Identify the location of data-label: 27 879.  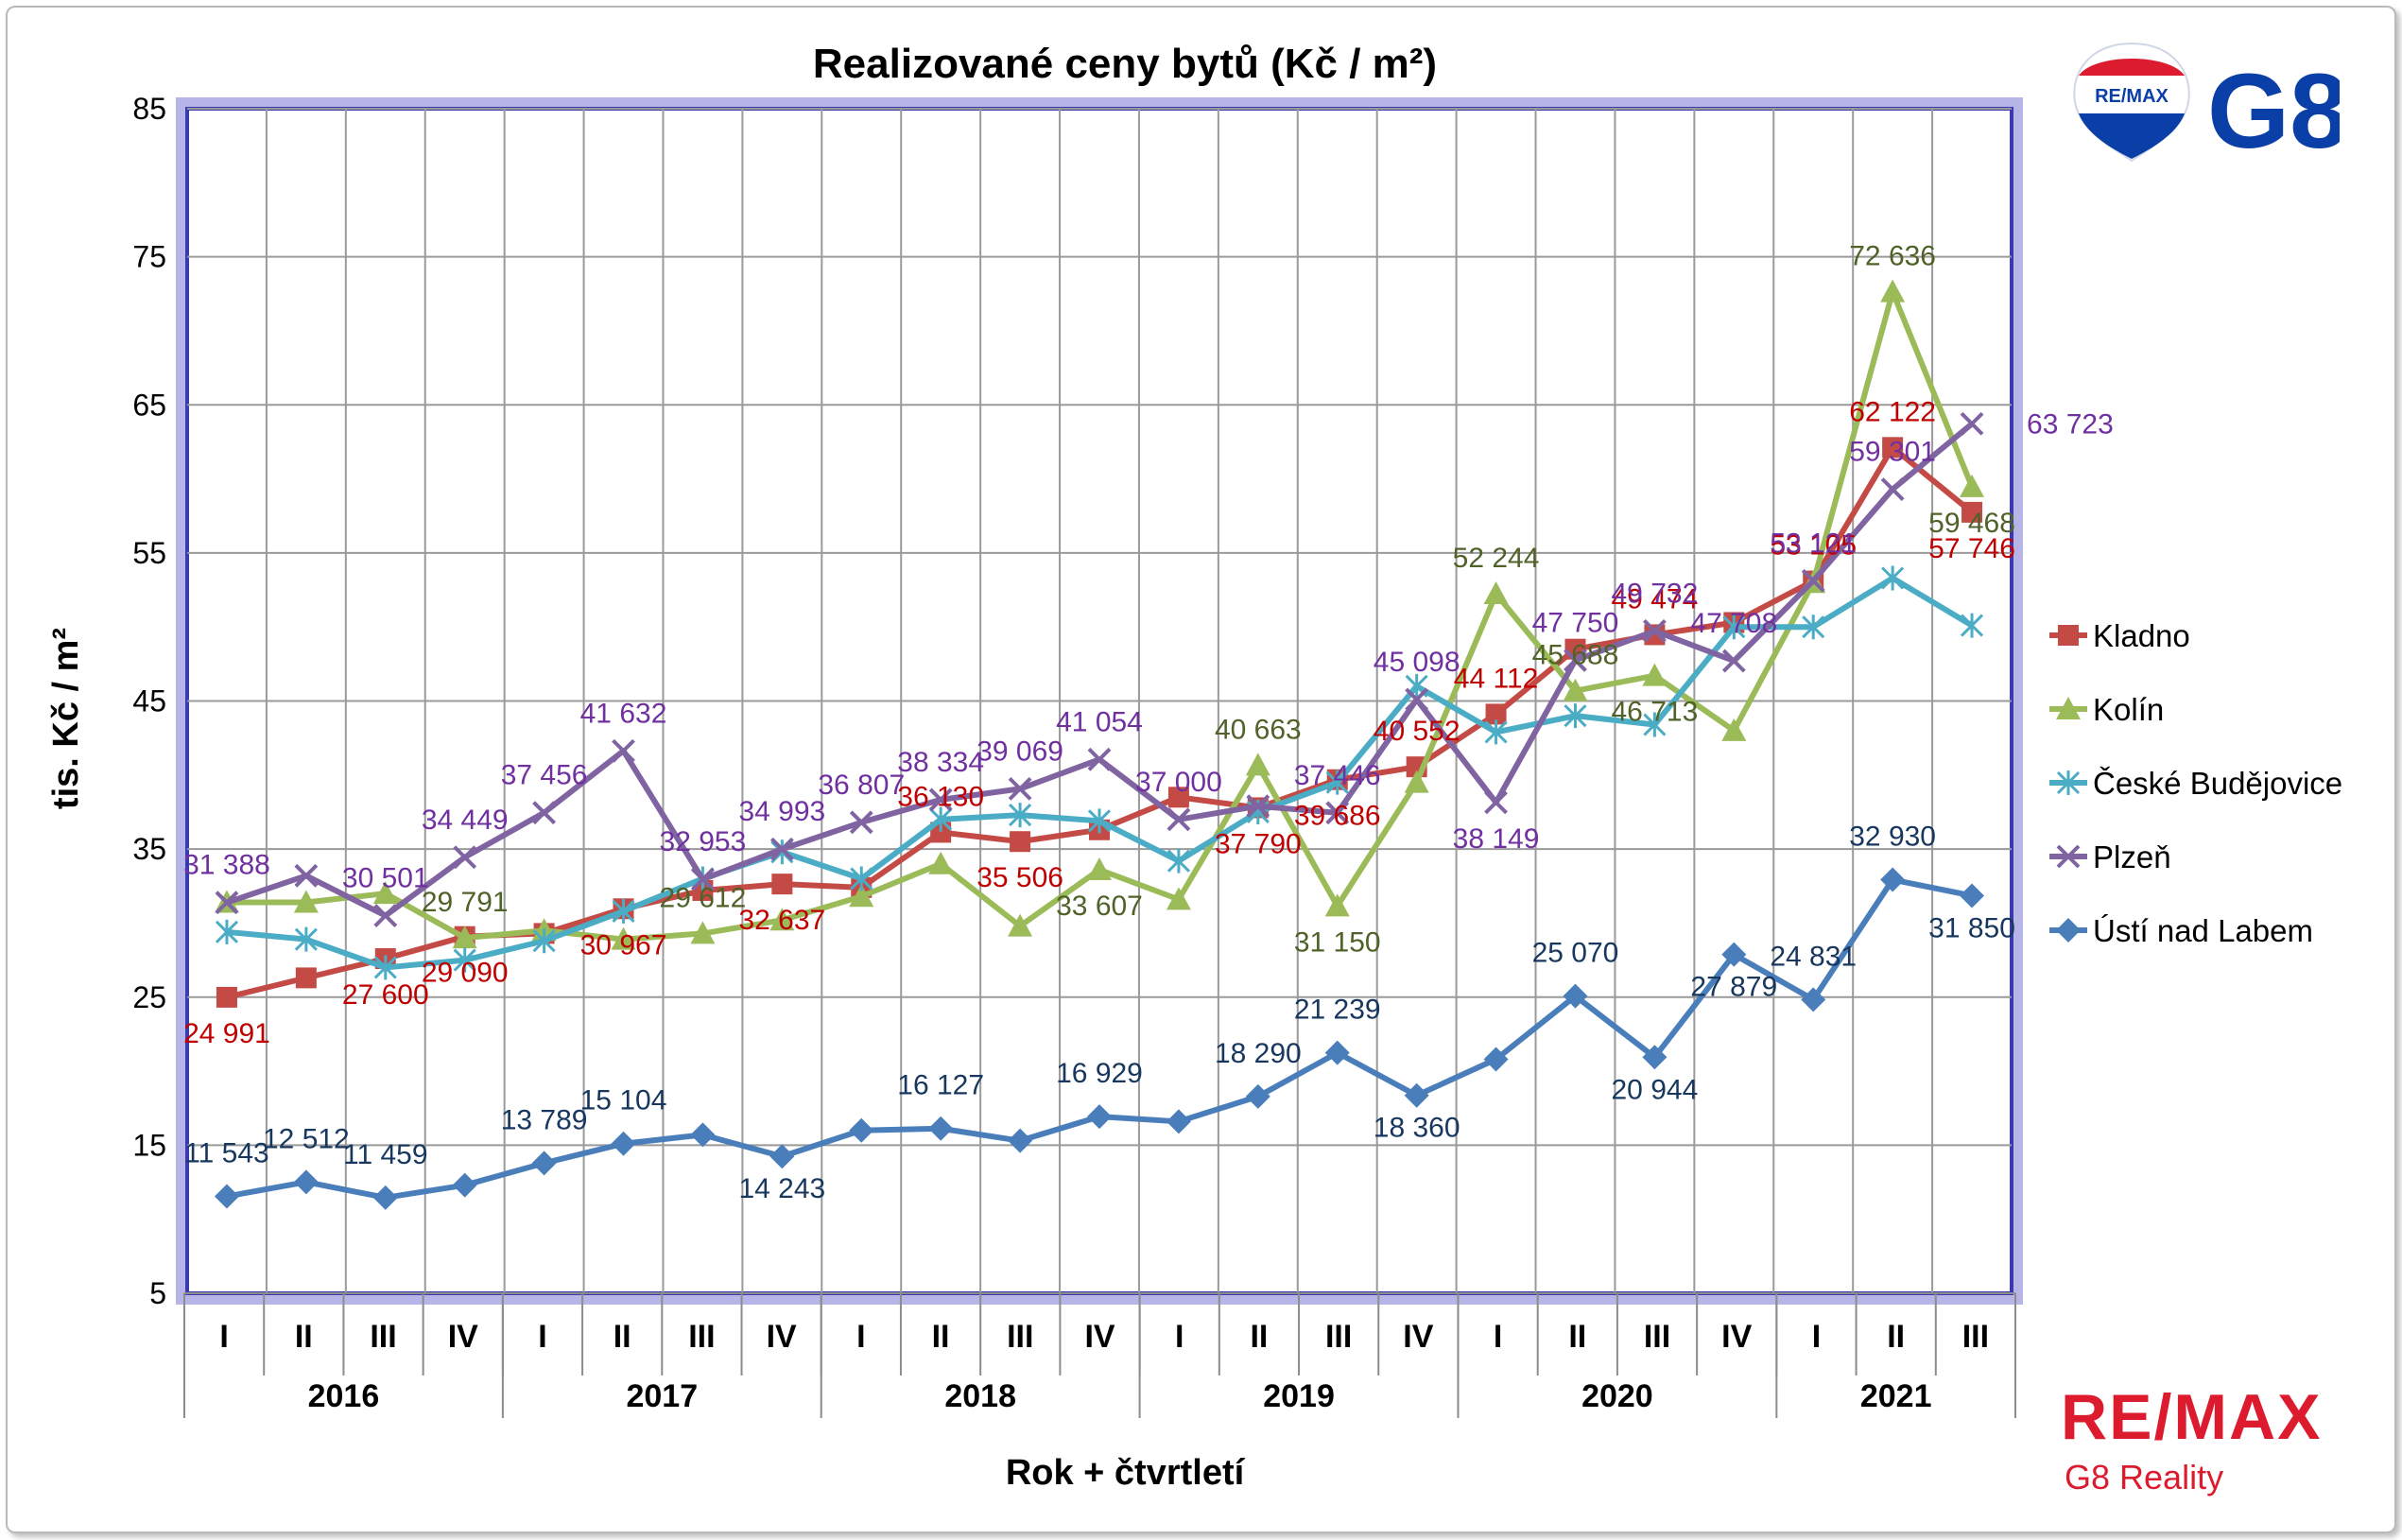
(1733, 987).